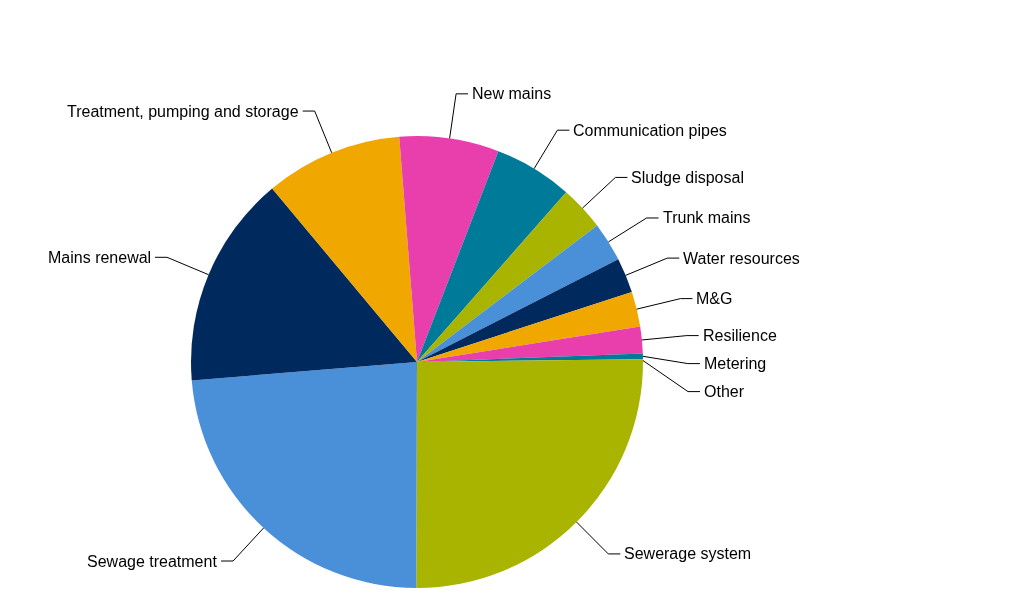 This screenshot has width=1034, height=614. Describe the element at coordinates (707, 217) in the screenshot. I see `slice-label: Trunk mains` at that location.